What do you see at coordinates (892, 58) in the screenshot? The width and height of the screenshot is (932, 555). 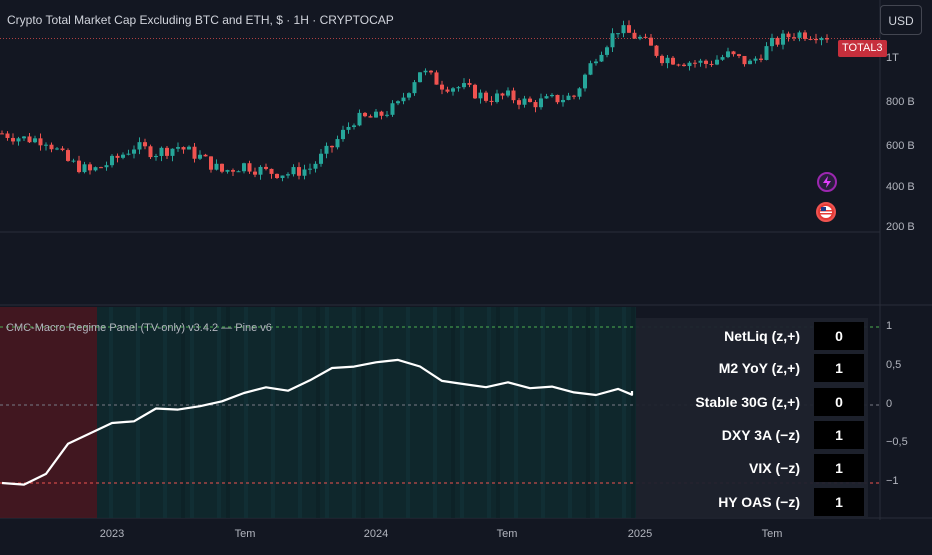 I see `price-axis-label-1t: 1T` at bounding box center [892, 58].